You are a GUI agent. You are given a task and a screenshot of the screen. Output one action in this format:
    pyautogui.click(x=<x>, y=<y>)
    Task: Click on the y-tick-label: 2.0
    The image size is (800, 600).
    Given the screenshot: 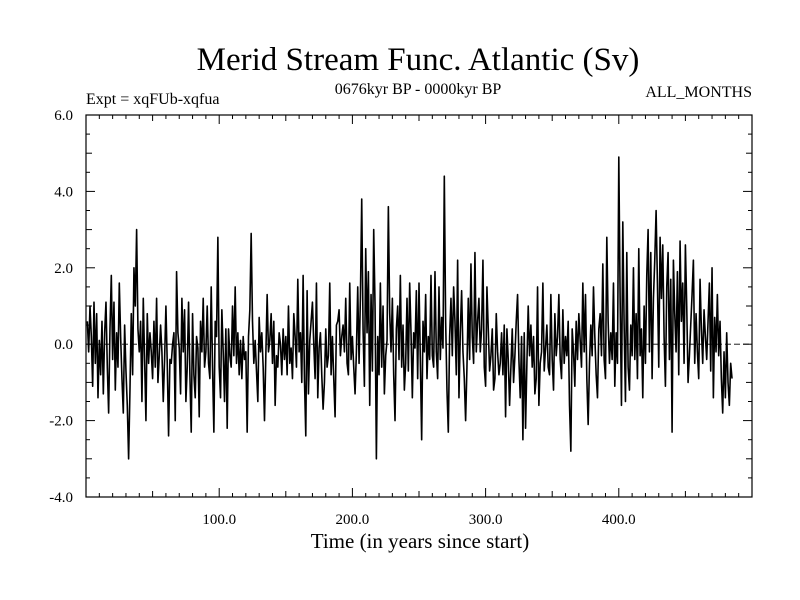 What is the action you would take?
    pyautogui.click(x=63, y=269)
    